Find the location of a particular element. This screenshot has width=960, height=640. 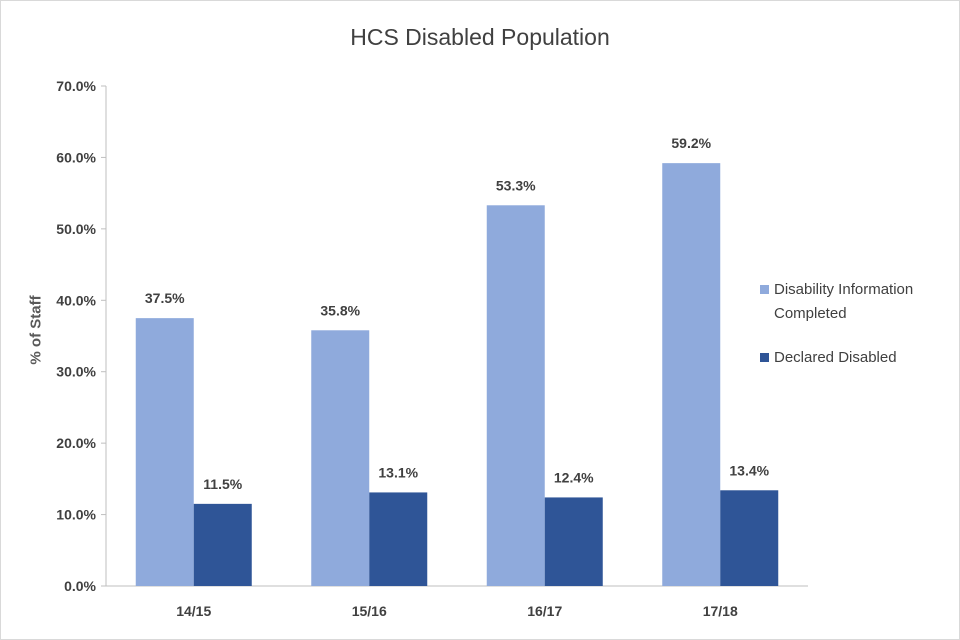

y-tick-label: 70.0% is located at coordinates (76, 86).